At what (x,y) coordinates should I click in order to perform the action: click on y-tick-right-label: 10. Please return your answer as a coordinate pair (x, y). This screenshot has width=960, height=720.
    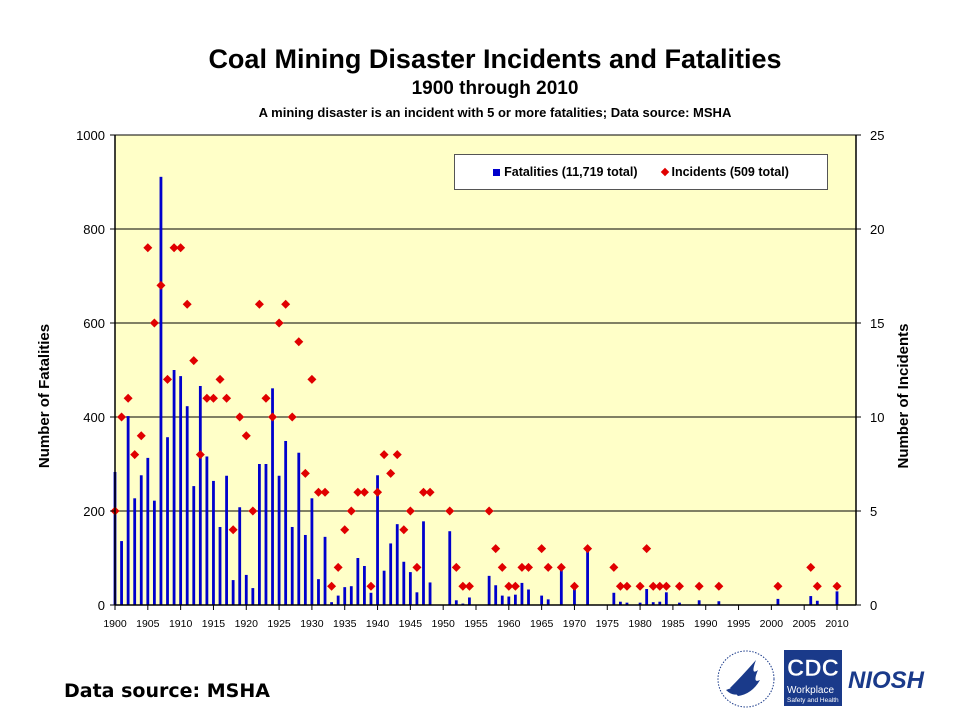
    Looking at the image, I should click on (877, 417).